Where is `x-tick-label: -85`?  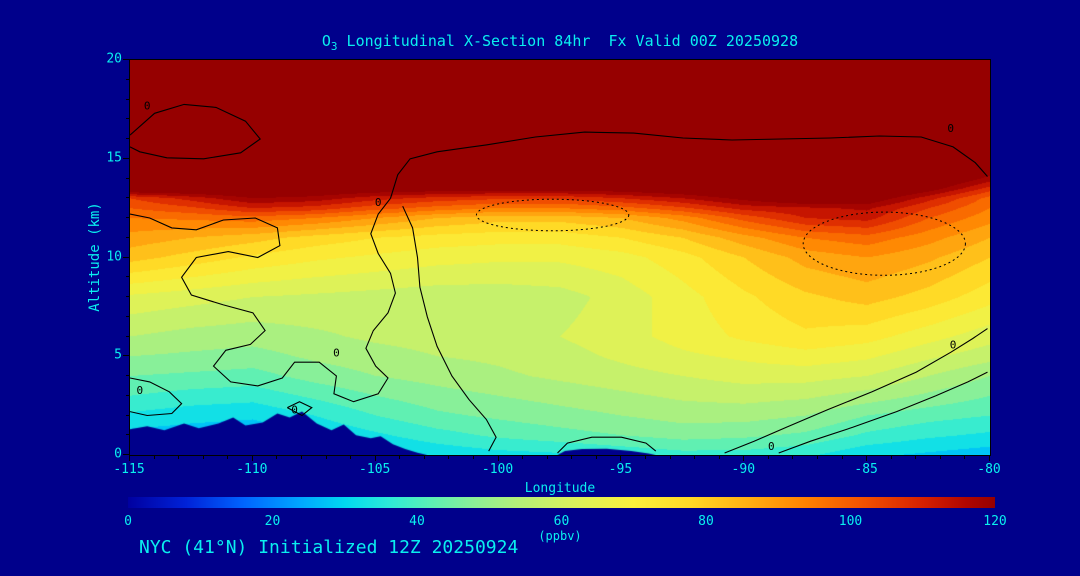 x-tick-label: -85 is located at coordinates (866, 469).